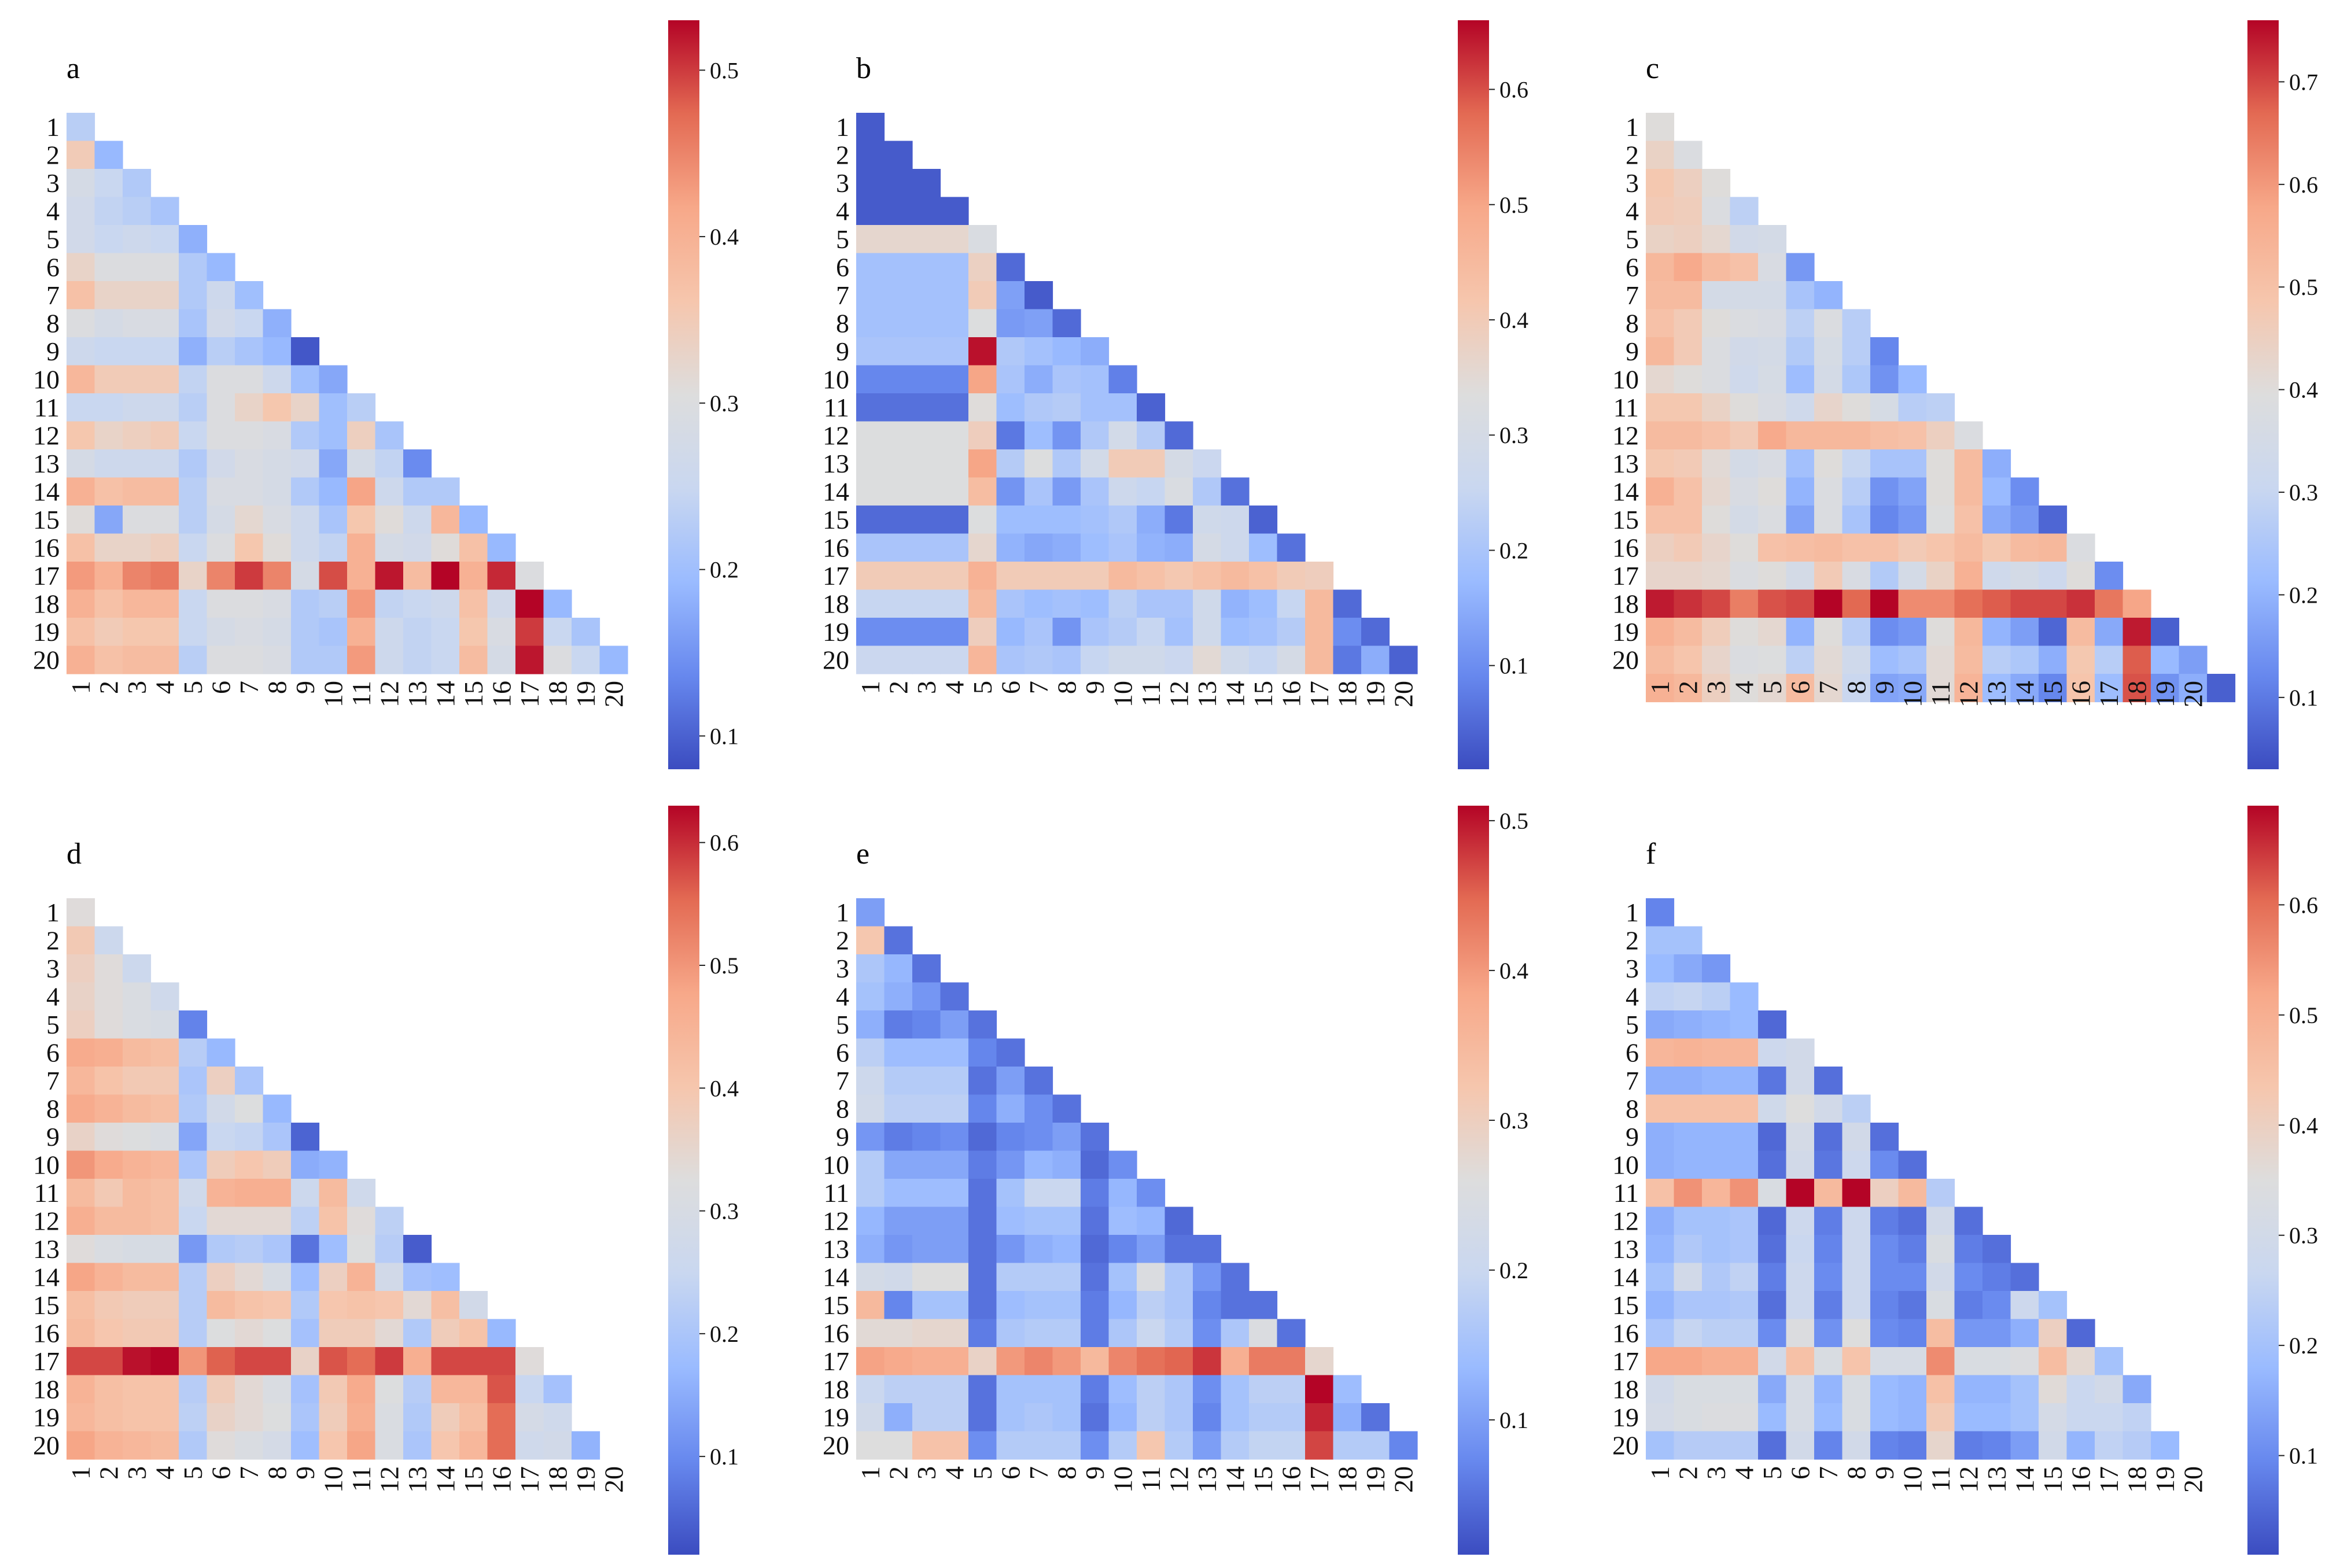 Image resolution: width=2351 pixels, height=1568 pixels. I want to click on heatmap-cell-r15-c13, so click(417, 520).